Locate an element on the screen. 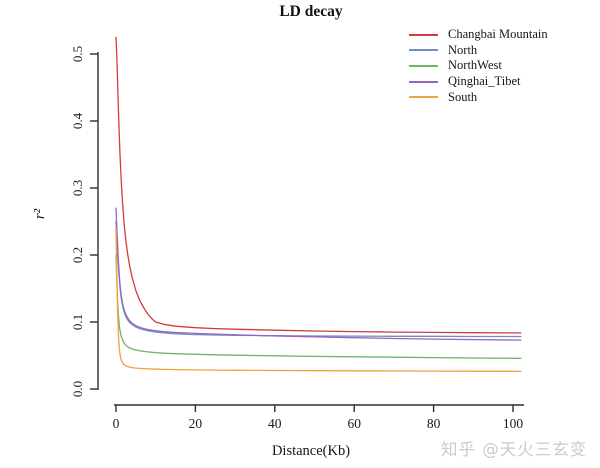 The width and height of the screenshot is (600, 468). x-tick-label: 80 is located at coordinates (434, 423).